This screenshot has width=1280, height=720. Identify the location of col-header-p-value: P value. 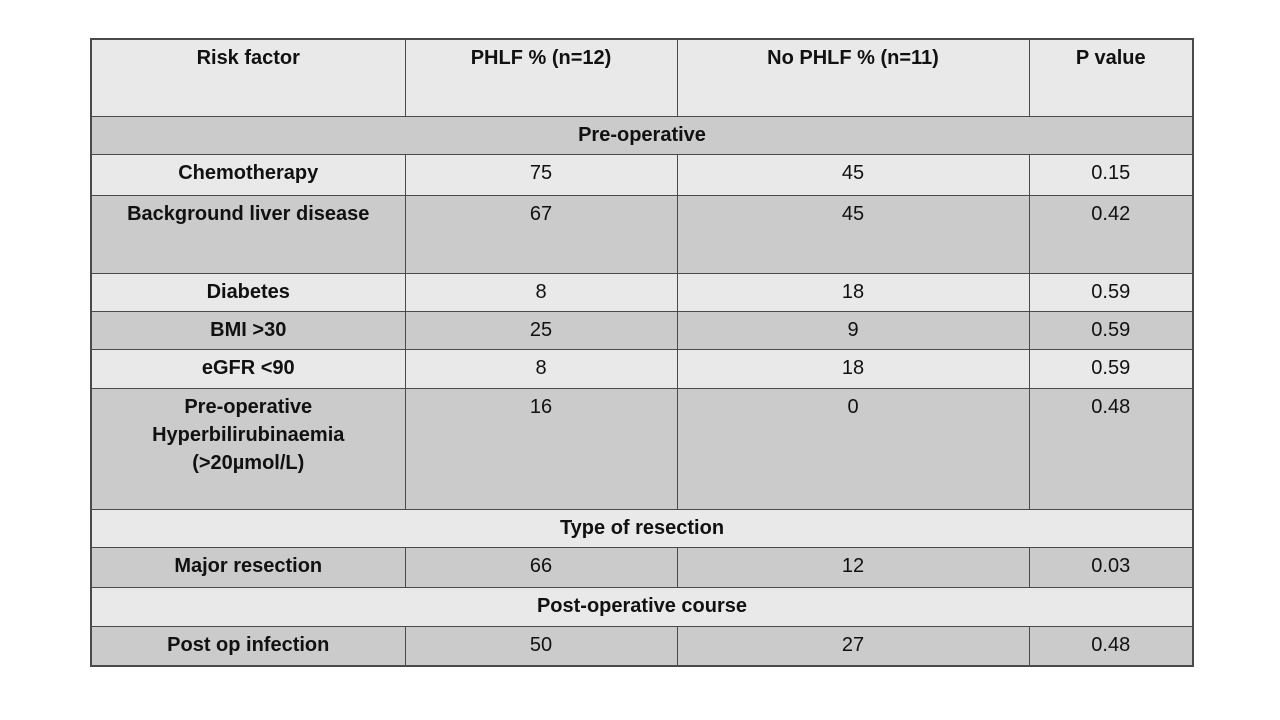
(1111, 77).